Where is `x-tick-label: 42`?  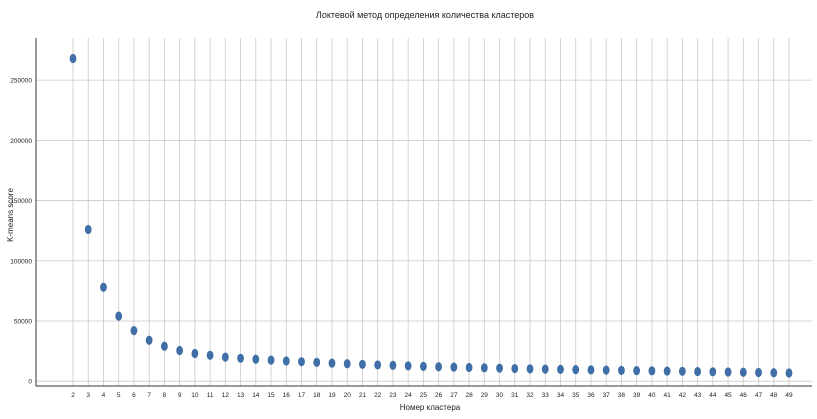
x-tick-label: 42 is located at coordinates (683, 395).